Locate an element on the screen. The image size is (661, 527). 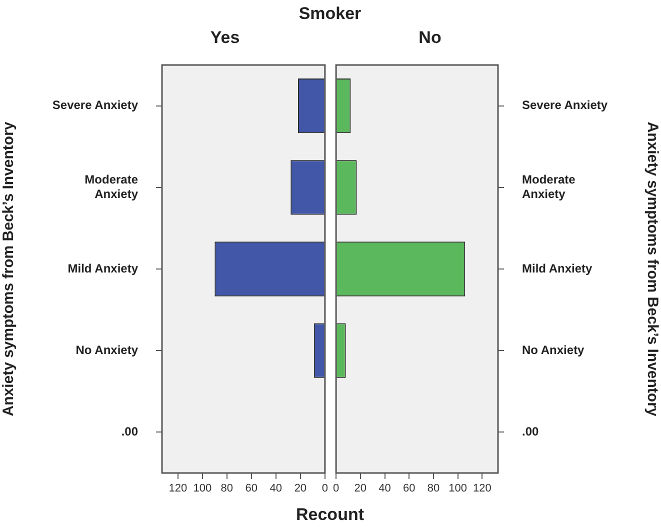
chart-title: Yes is located at coordinates (225, 38).